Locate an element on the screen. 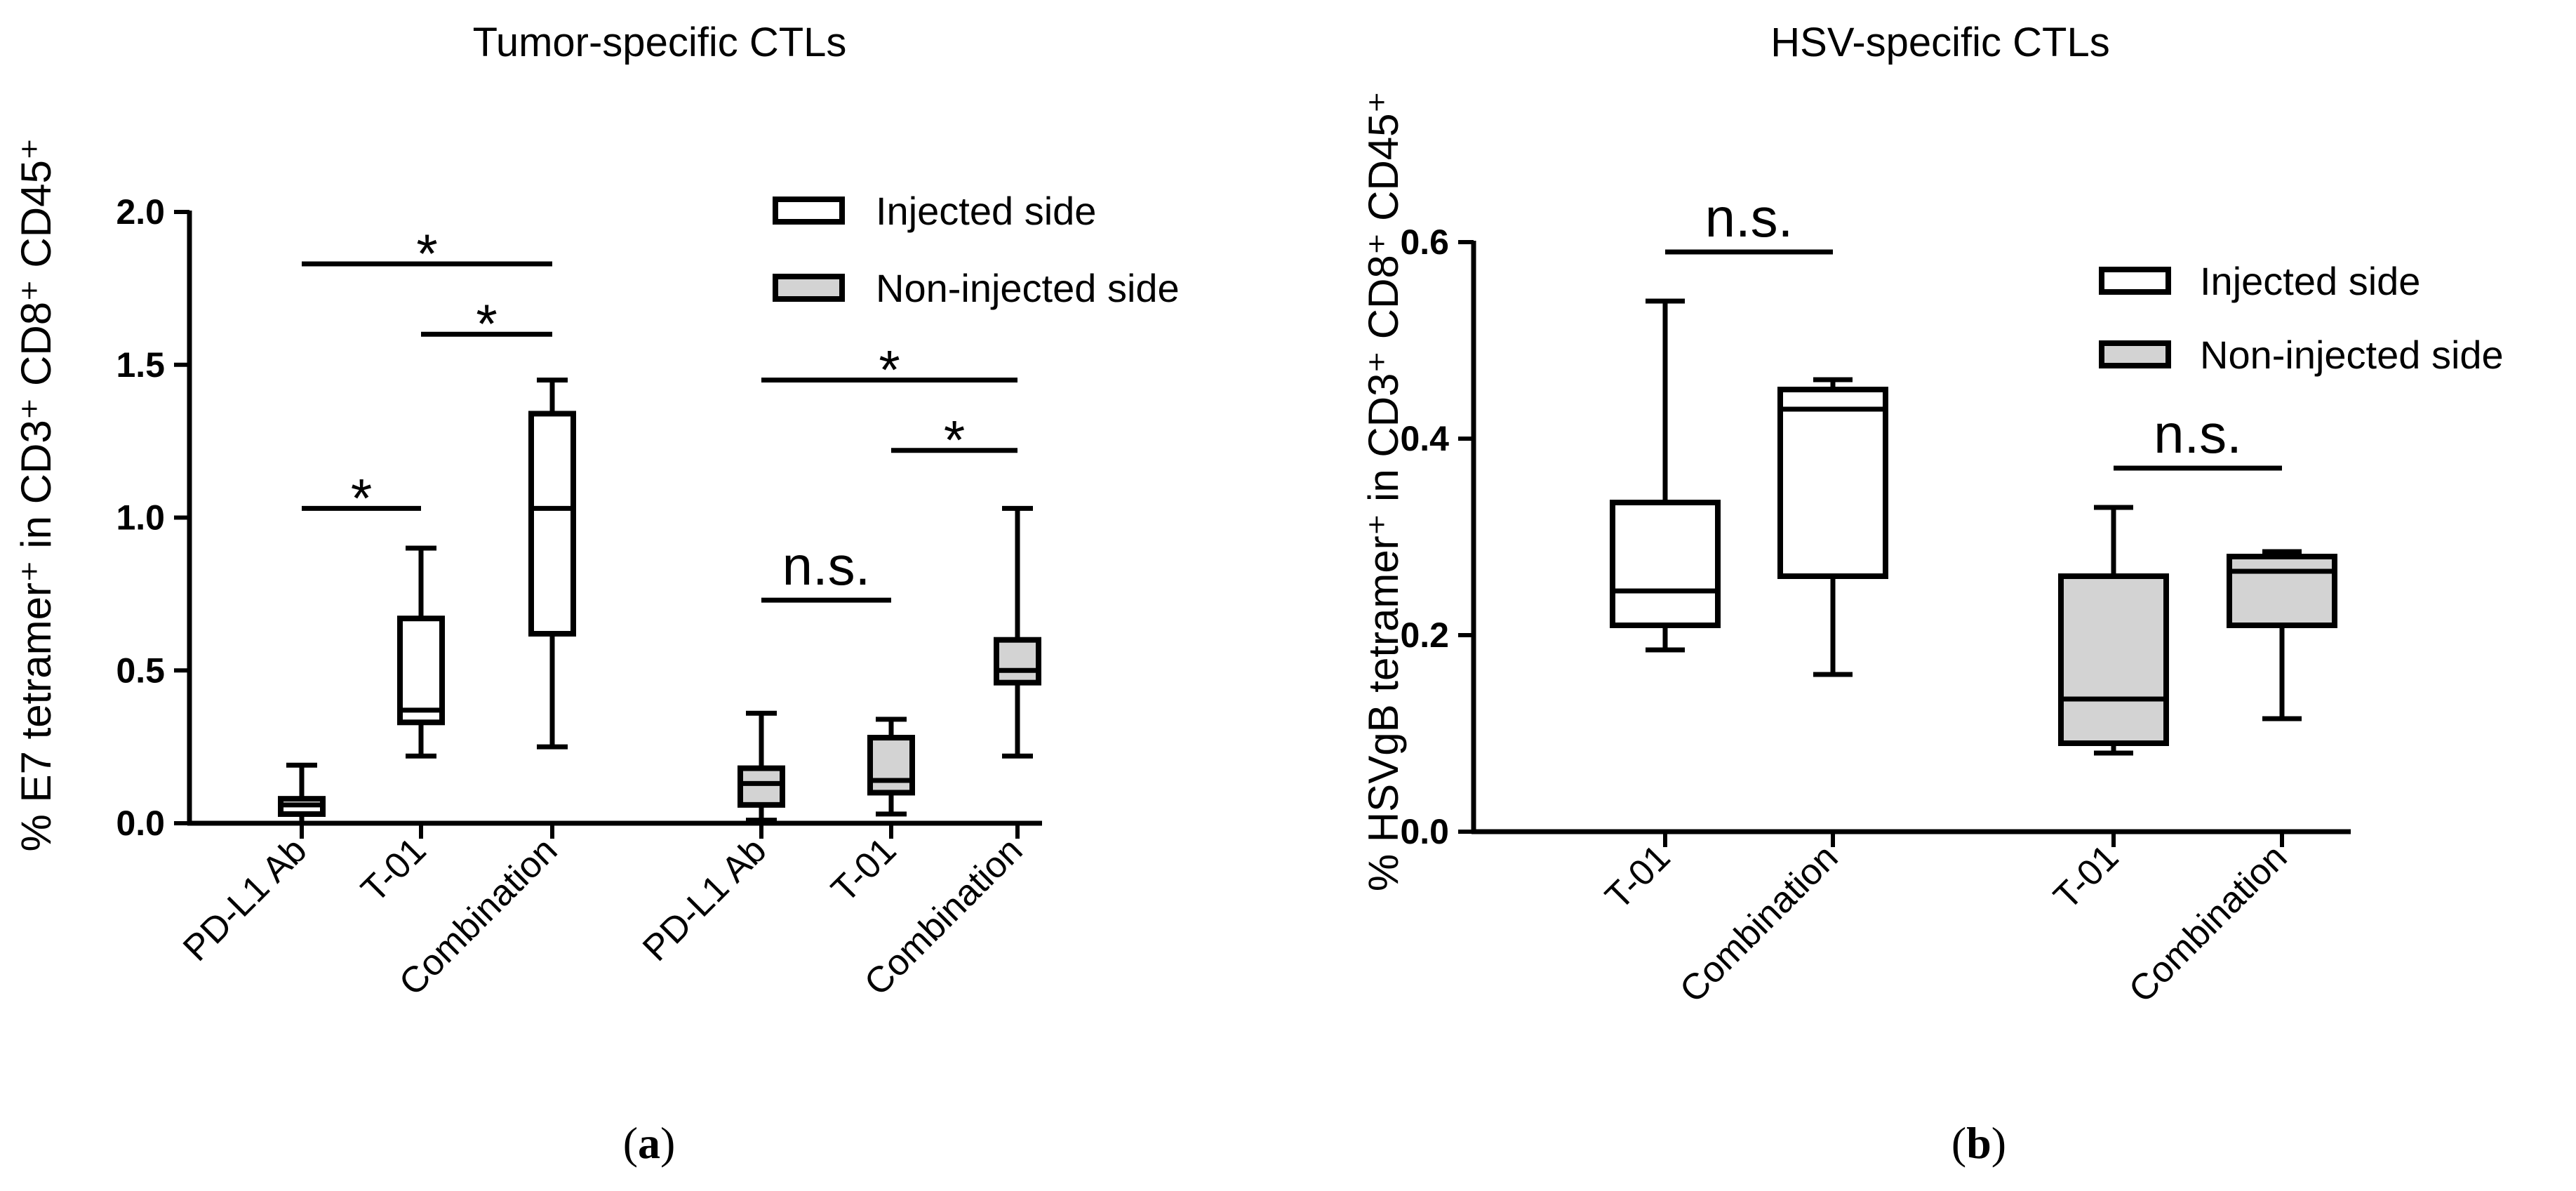 This screenshot has height=1191, width=2576. y-tick-label: 0.2 is located at coordinates (1425, 636).